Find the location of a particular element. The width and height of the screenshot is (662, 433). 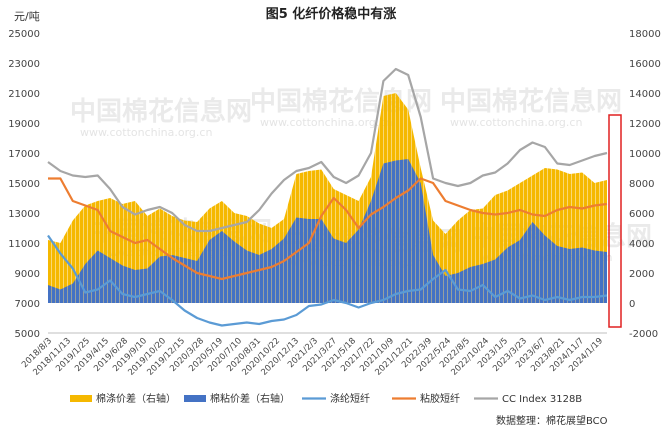

left-tick-label: 17000 is located at coordinates (24, 154).